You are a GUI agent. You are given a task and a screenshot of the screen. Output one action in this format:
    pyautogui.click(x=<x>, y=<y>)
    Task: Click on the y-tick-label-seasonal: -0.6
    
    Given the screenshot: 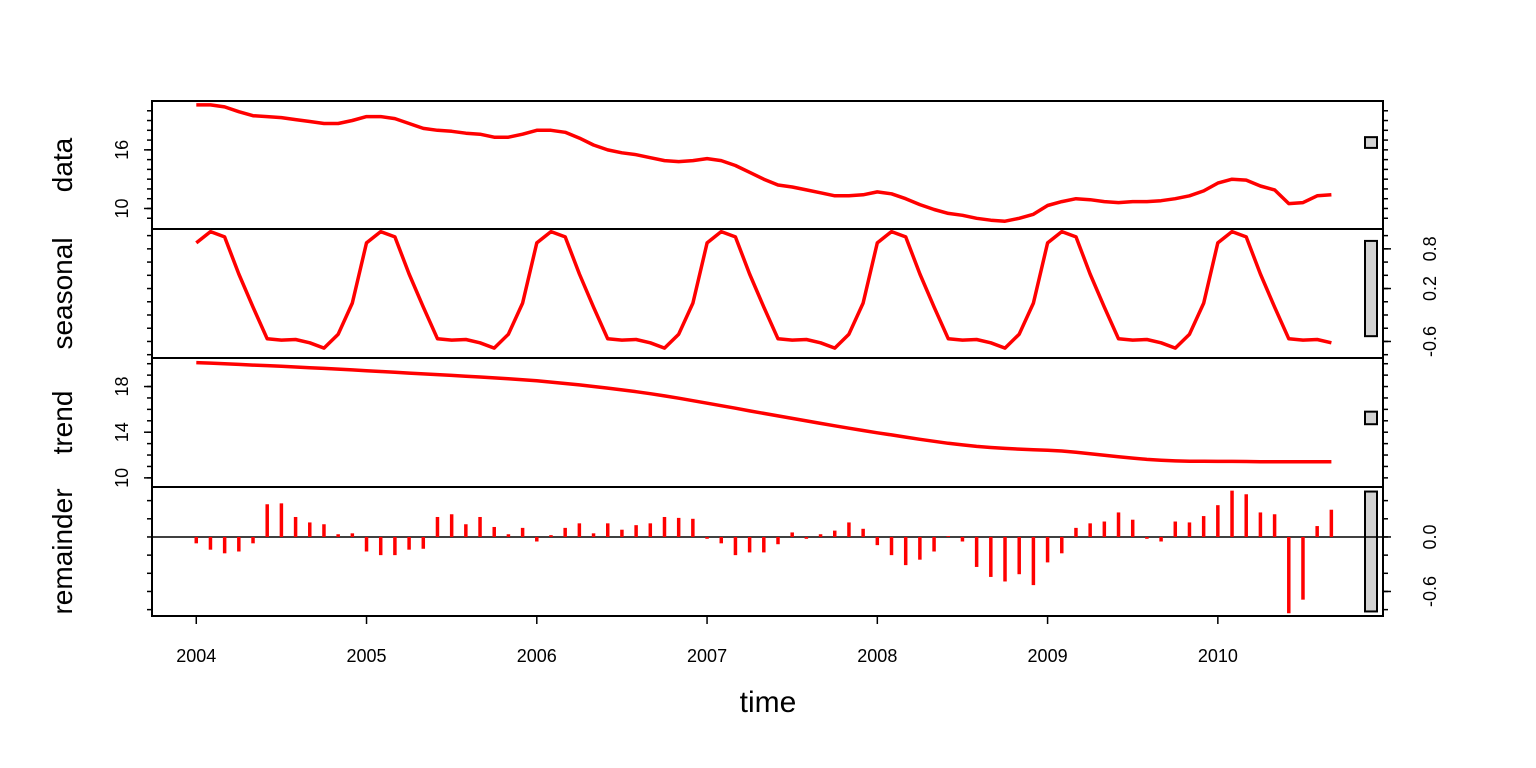 What is the action you would take?
    pyautogui.click(x=1430, y=341)
    